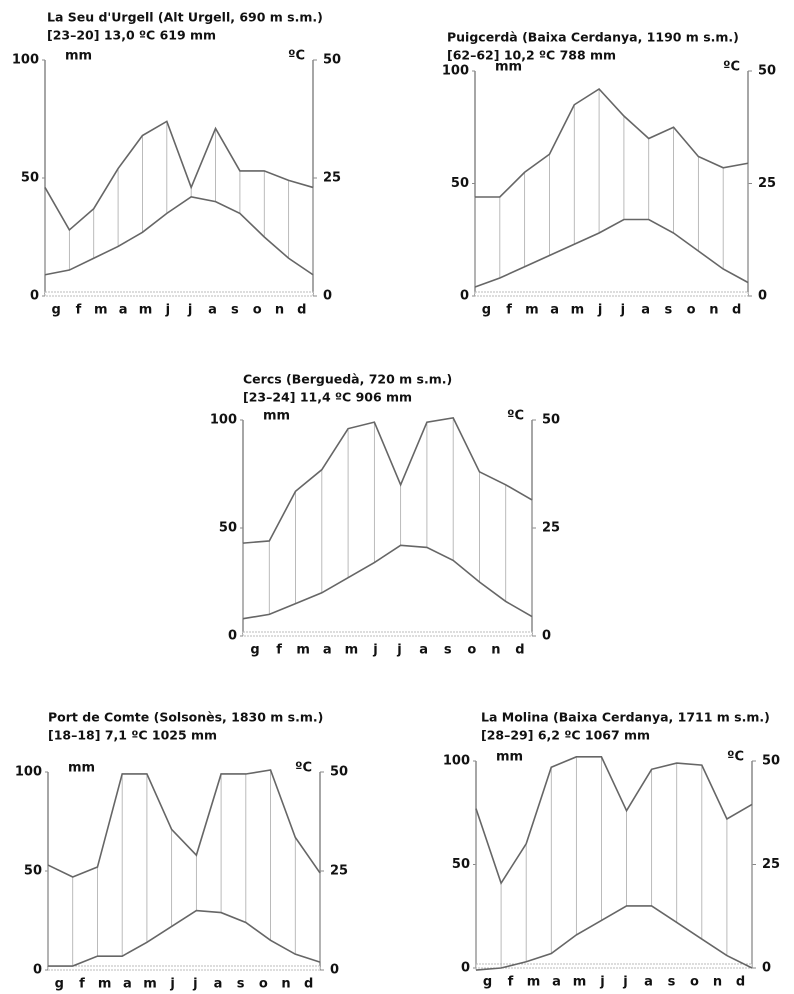 The image size is (794, 994). Describe the element at coordinates (131, 35) in the screenshot. I see `chart-subtitle: [23–20] 13,0 ºC 619 mm` at that location.